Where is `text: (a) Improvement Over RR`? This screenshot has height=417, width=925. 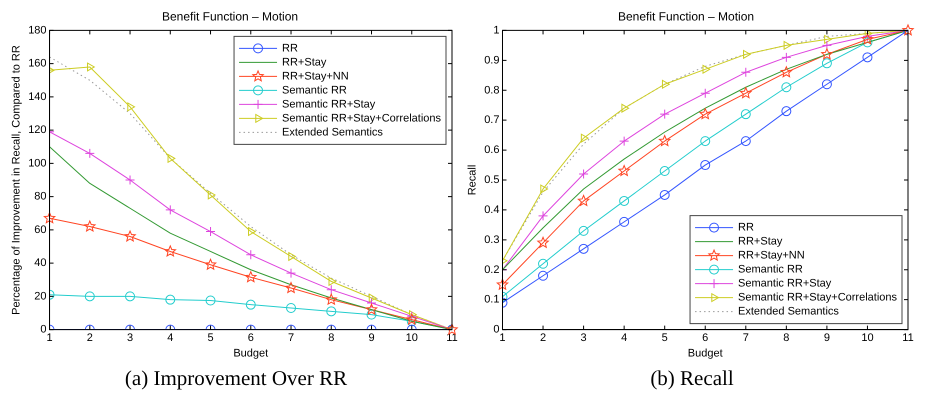 text: (a) Improvement Over RR is located at coordinates (236, 378).